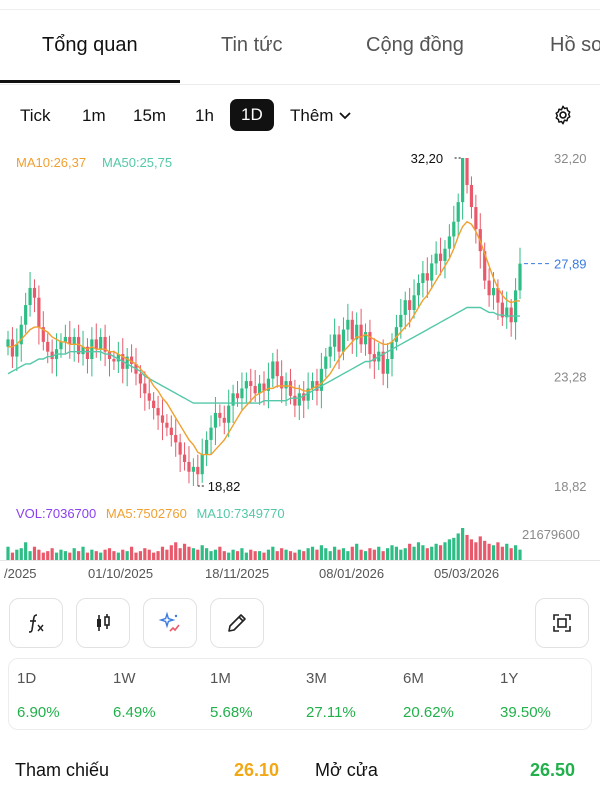 This screenshot has width=600, height=800. I want to click on tab-bar: Tổng quan Tin tức Cộng đồng Hồ sơ, so click(300, 51).